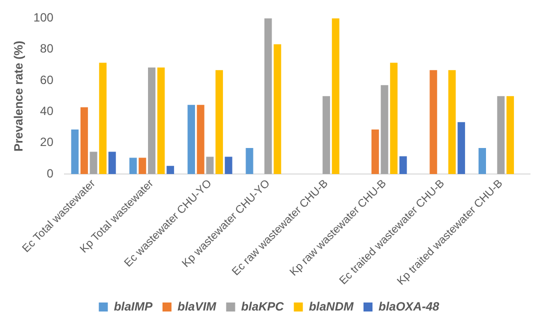 The height and width of the screenshot is (333, 550). What do you see at coordinates (197, 306) in the screenshot?
I see `legend-label: blaVIM` at bounding box center [197, 306].